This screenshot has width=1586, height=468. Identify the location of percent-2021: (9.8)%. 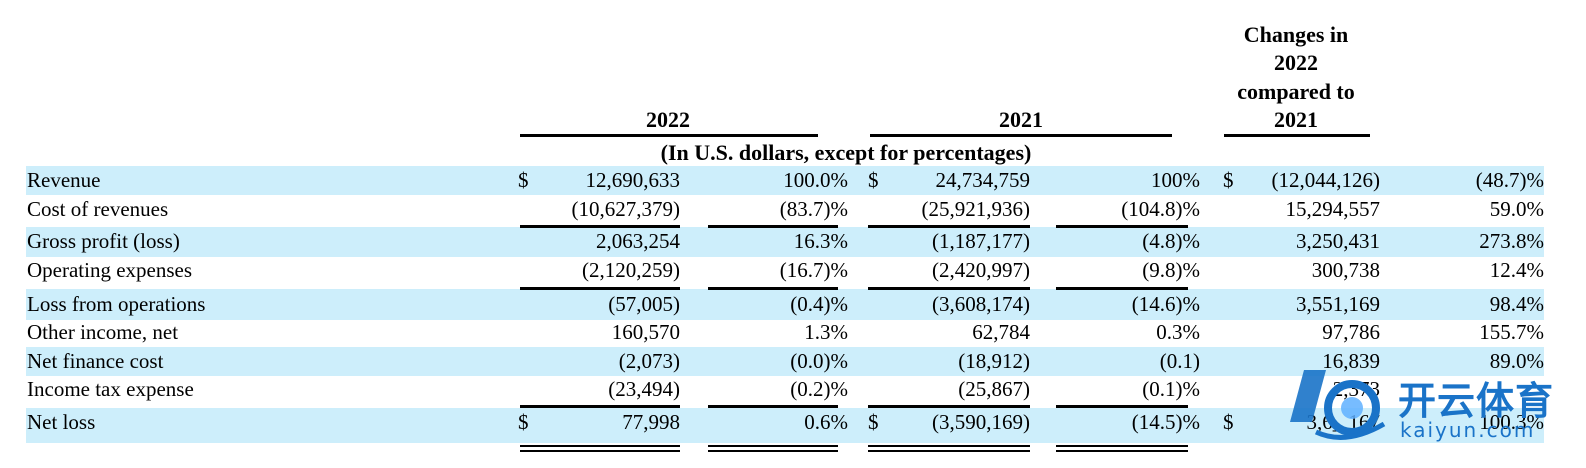
(1171, 270).